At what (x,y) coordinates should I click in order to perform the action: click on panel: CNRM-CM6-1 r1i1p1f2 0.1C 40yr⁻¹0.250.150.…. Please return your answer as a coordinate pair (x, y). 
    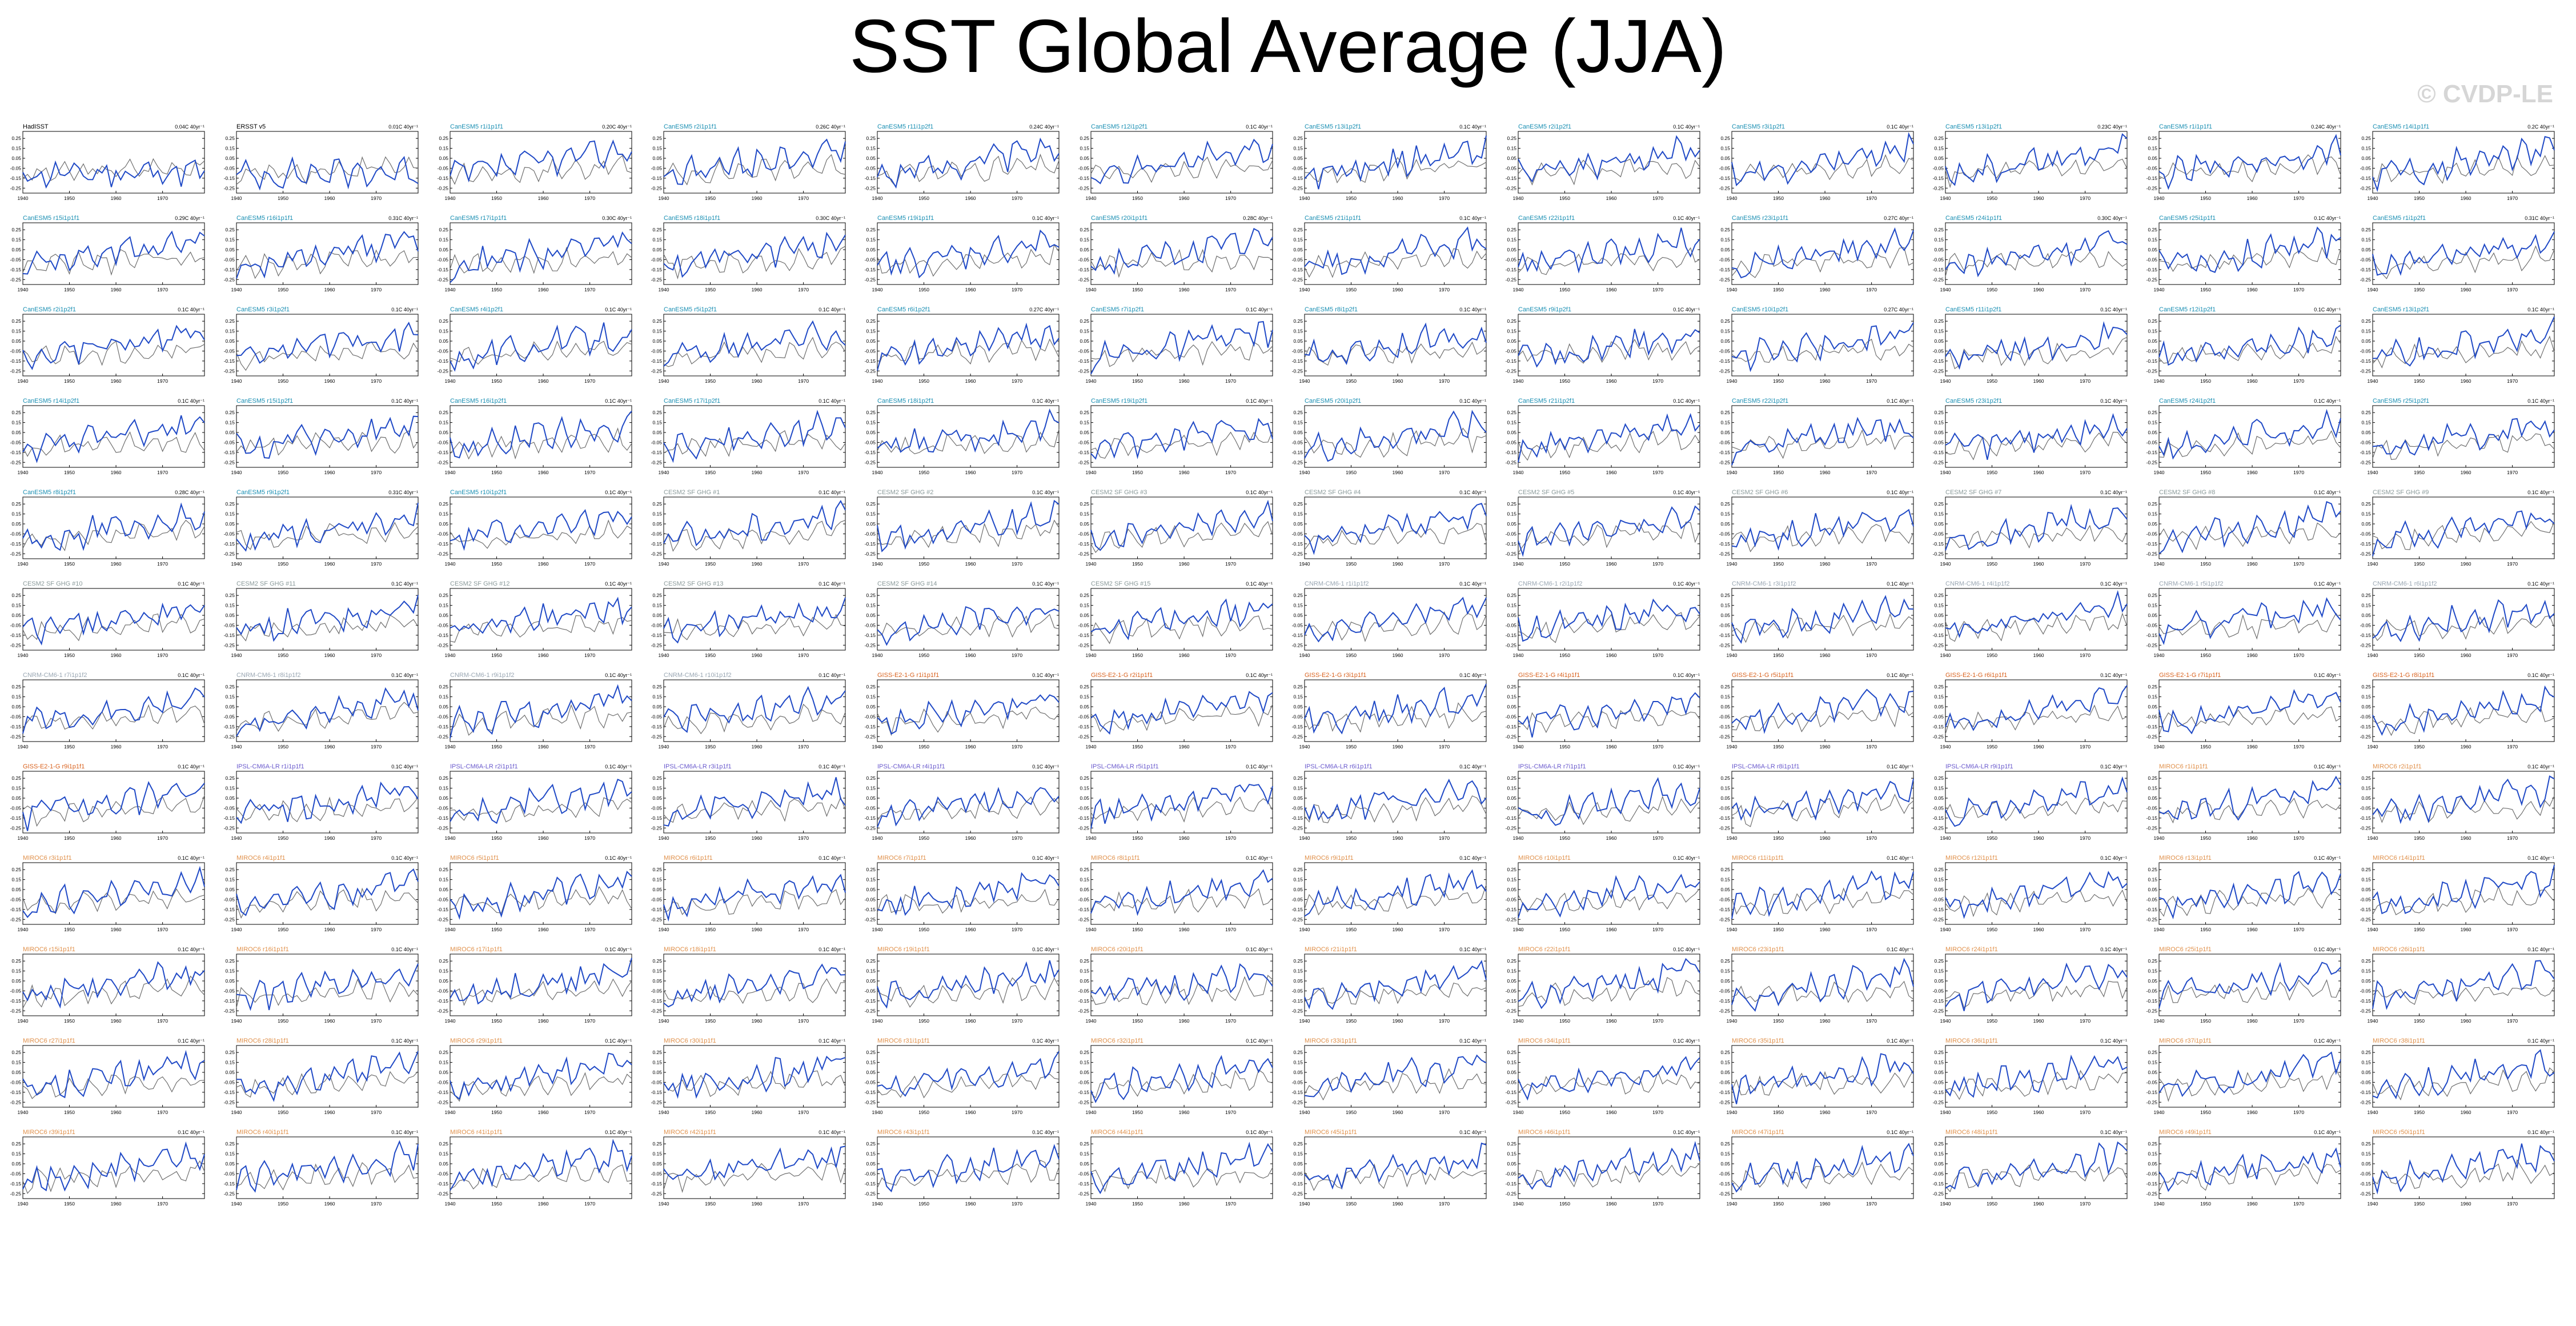
    Looking at the image, I should click on (1389, 619).